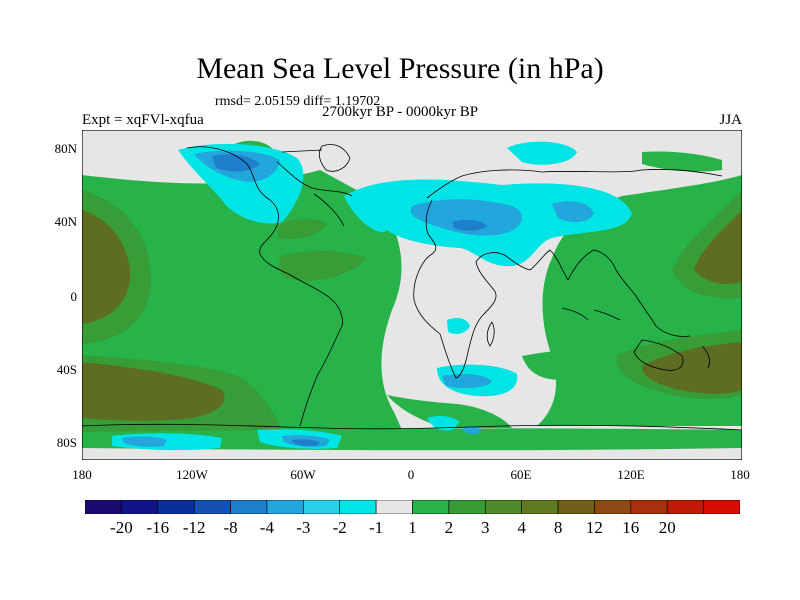  Describe the element at coordinates (66, 369) in the screenshot. I see `y-tick-40s: 40S` at that location.